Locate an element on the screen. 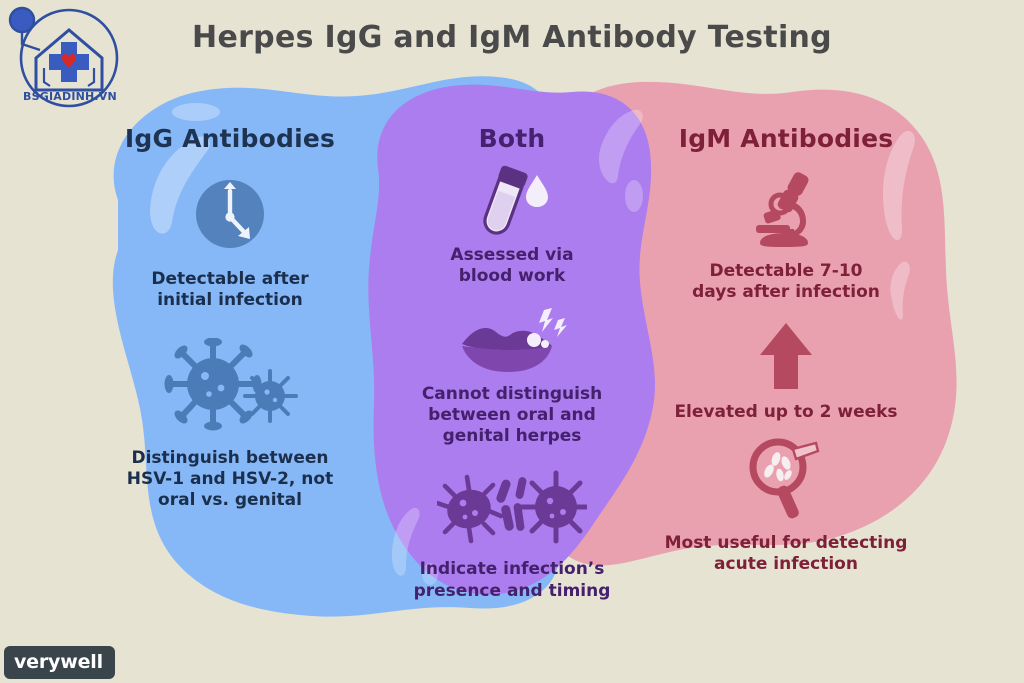 The image size is (1024, 683). logo-house-icon is located at coordinates (69, 60).